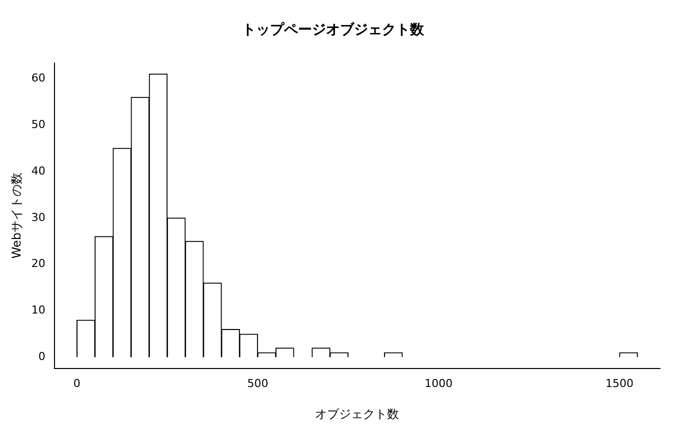  What do you see at coordinates (38, 310) in the screenshot?
I see `y-tick-label: 10` at bounding box center [38, 310].